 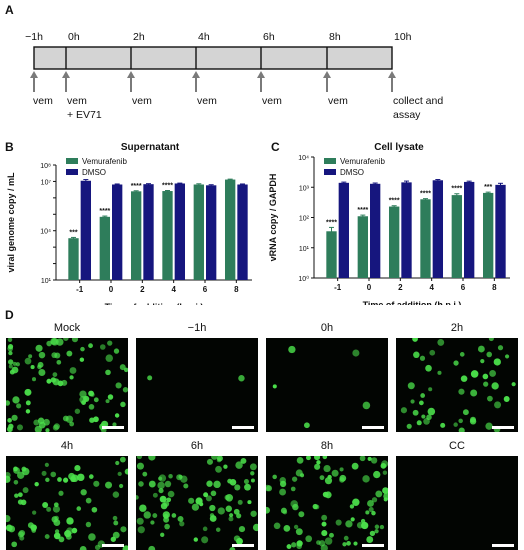 What do you see at coordinates (304, 219) in the screenshot?
I see `y-tick-label: 10²` at bounding box center [304, 219].